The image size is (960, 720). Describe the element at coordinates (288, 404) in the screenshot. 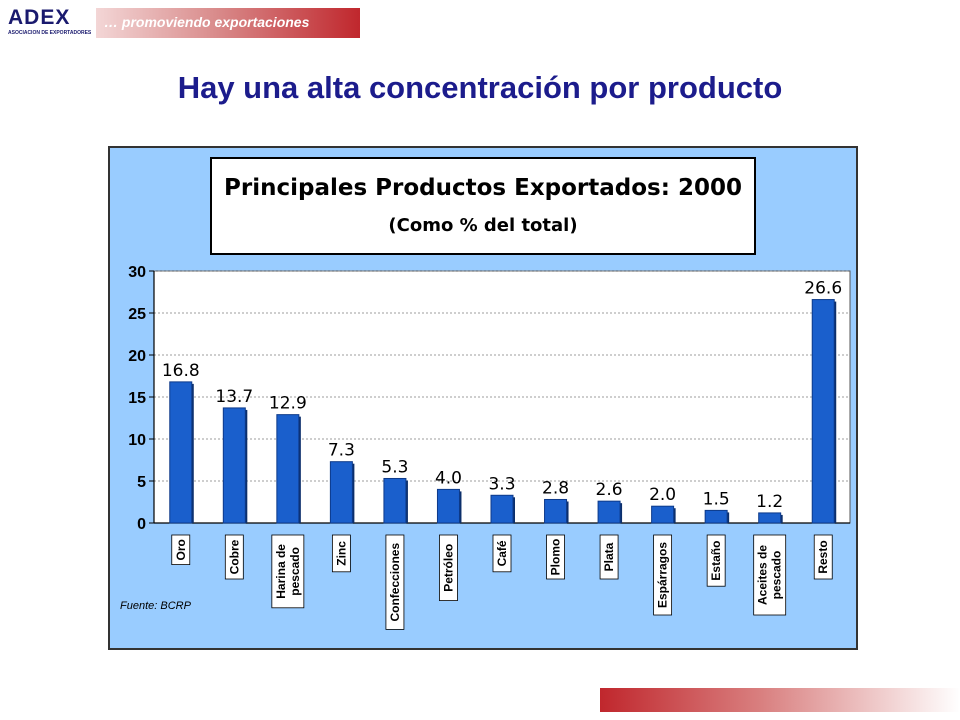

I see `bar-value-label: 12.9` at that location.